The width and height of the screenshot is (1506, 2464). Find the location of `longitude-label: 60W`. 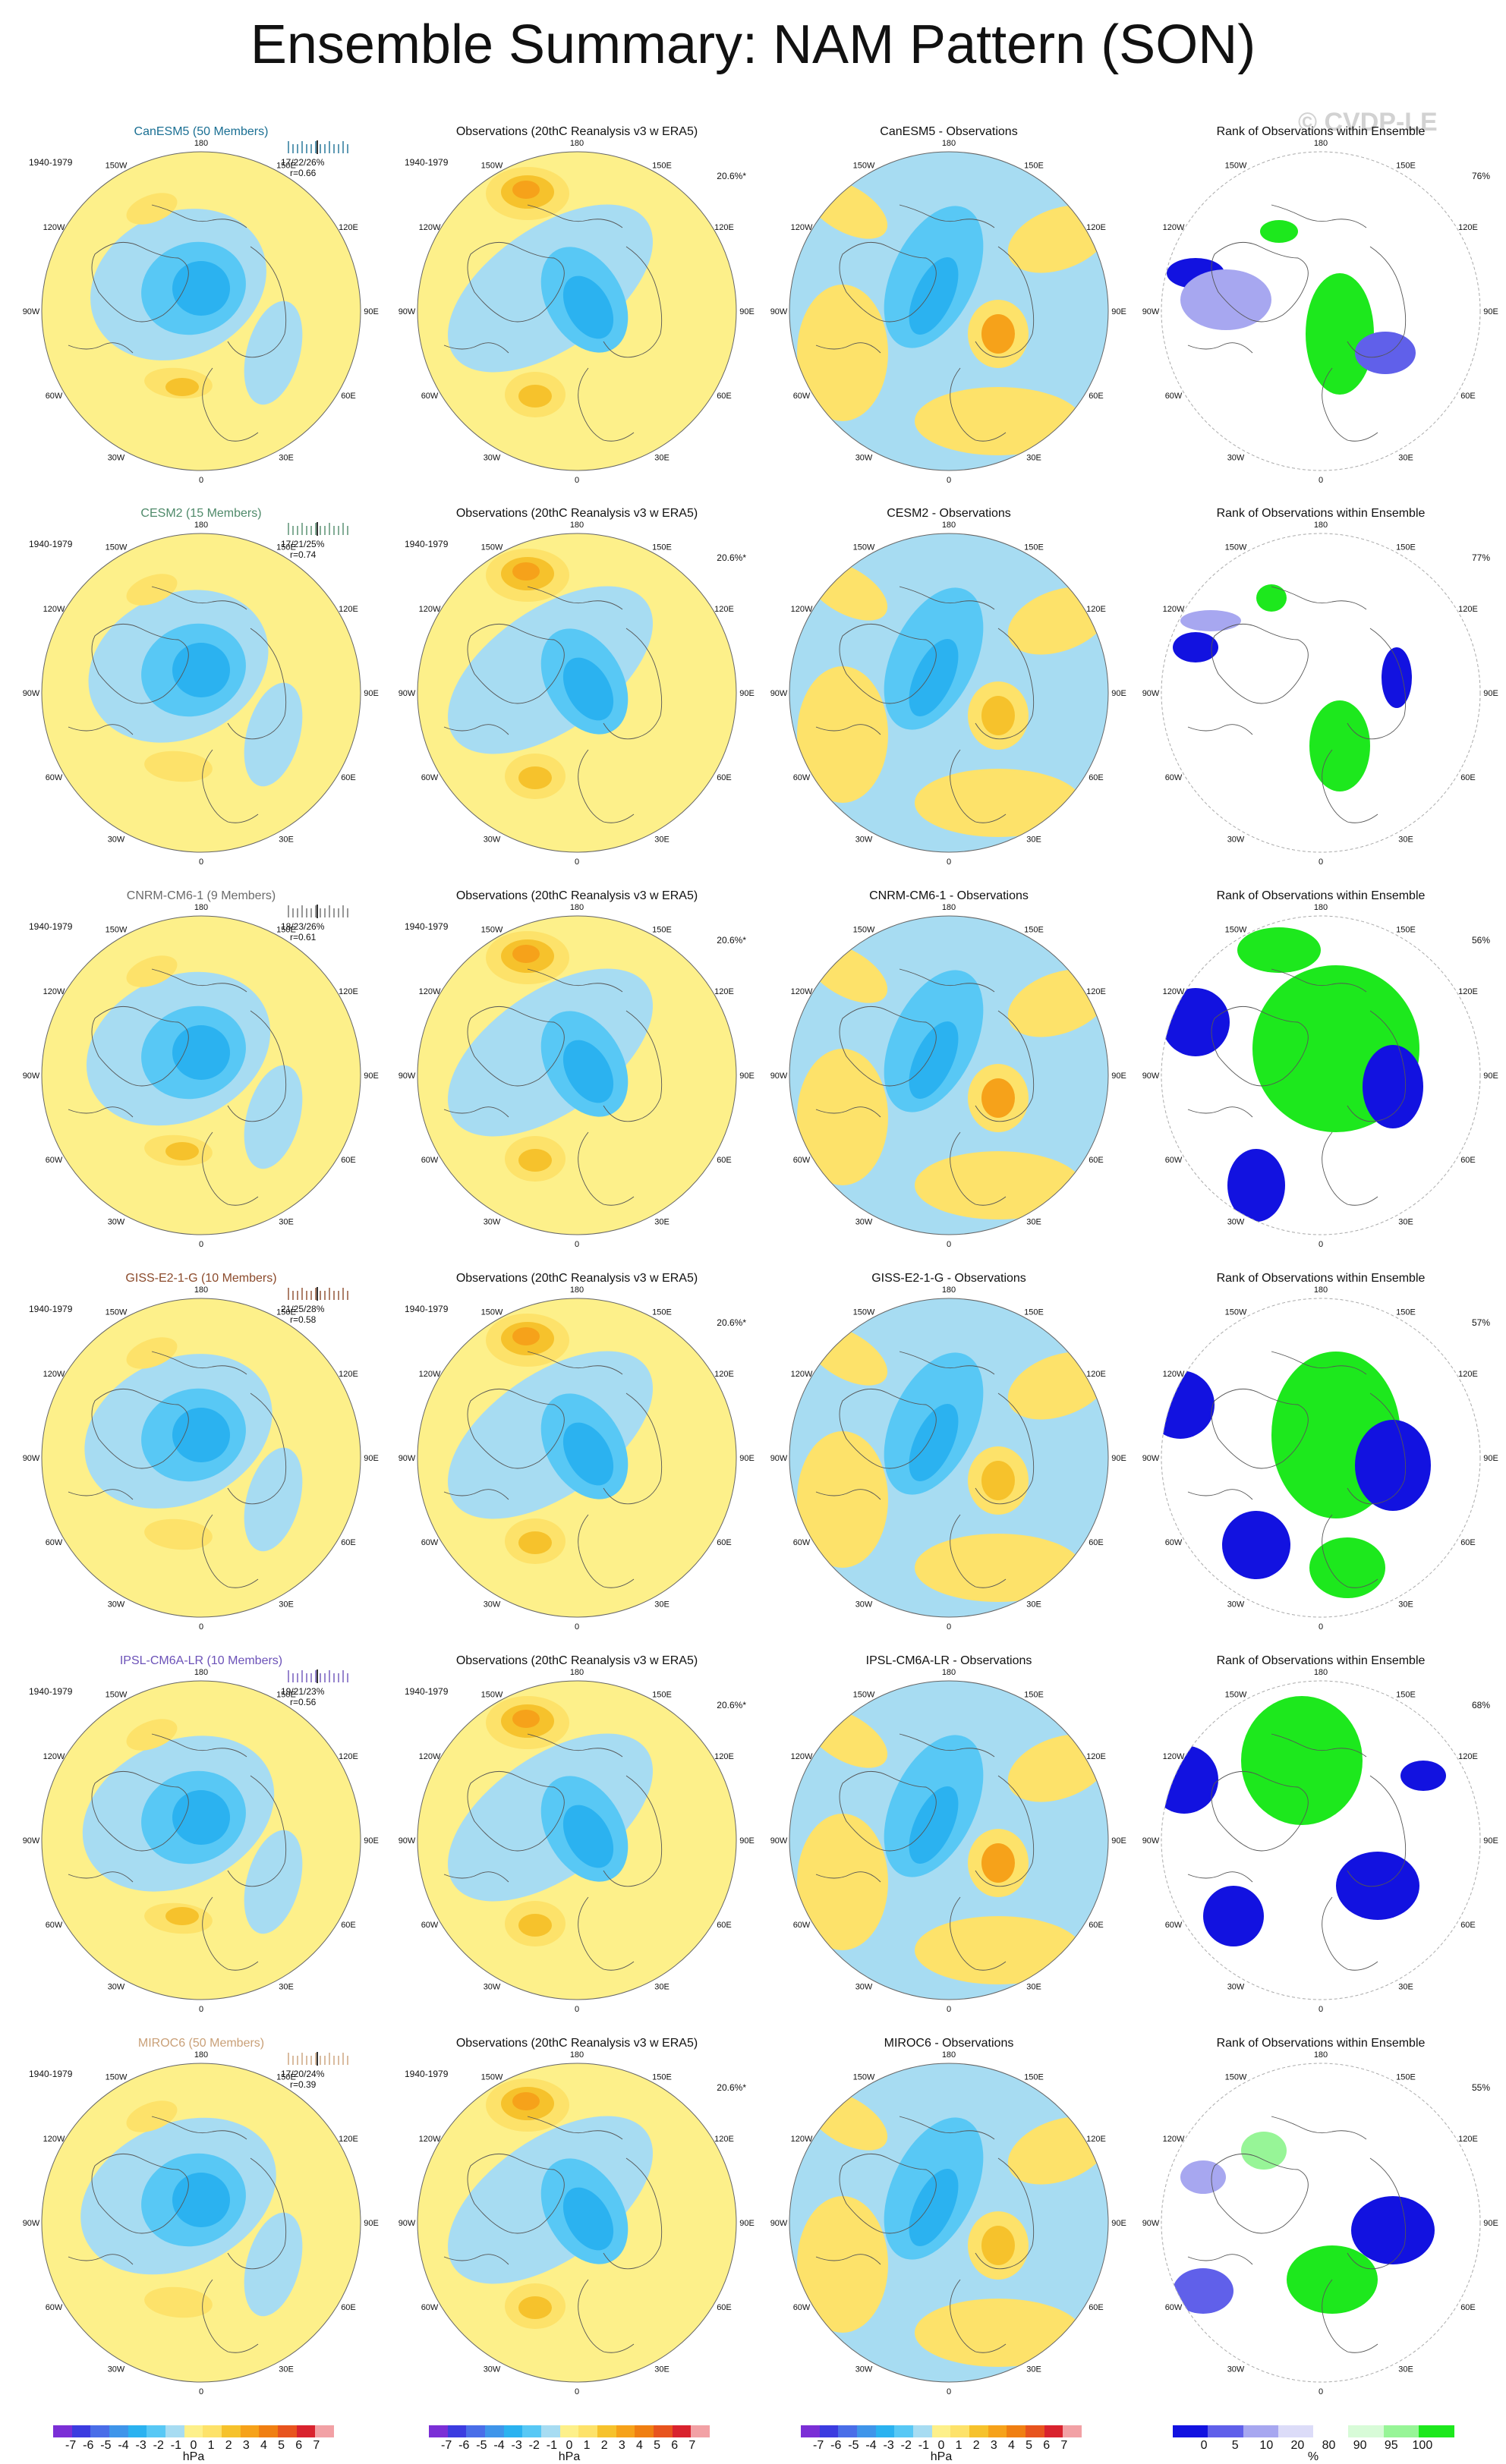

longitude-label: 60W is located at coordinates (430, 777).